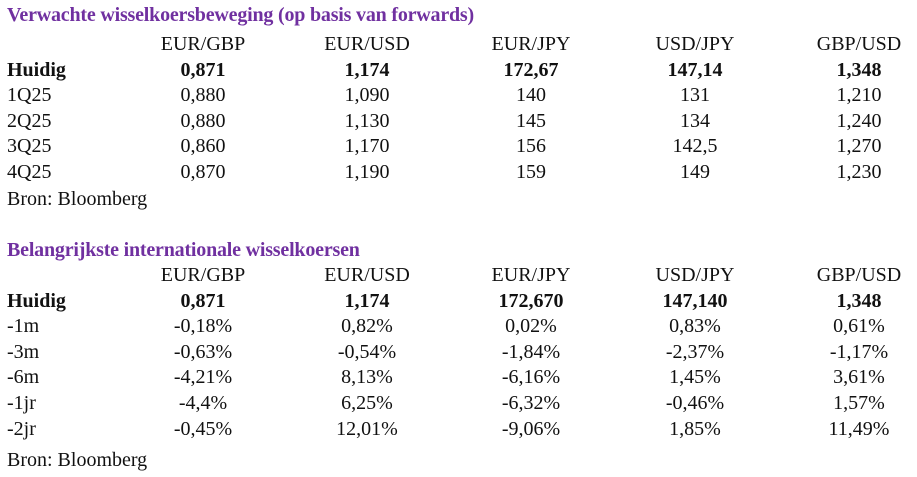 This screenshot has width=917, height=477. What do you see at coordinates (458, 96) in the screenshot?
I see `table-row: 1Q25 0,880 1,090 140 131 1,210` at bounding box center [458, 96].